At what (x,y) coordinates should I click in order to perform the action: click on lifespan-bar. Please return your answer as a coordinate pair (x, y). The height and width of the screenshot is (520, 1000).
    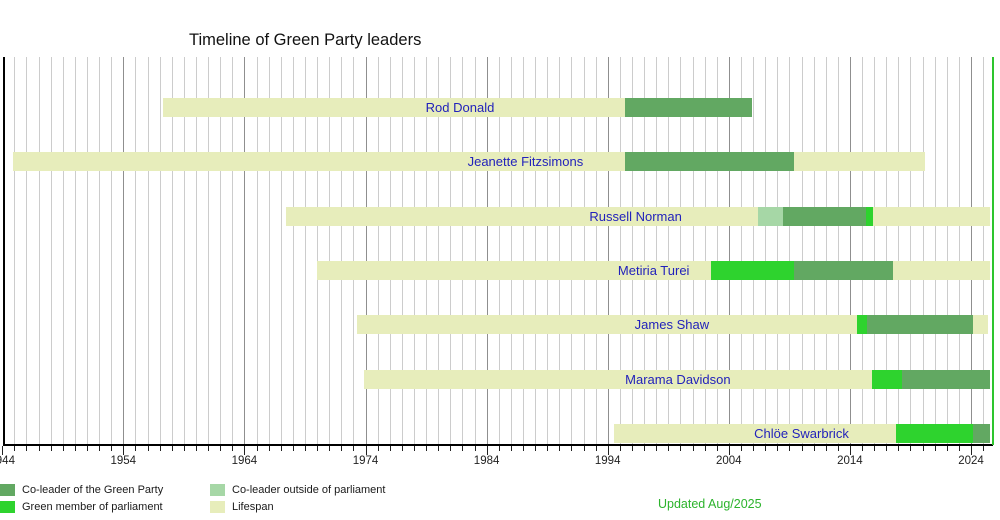
    Looking at the image, I should click on (677, 379).